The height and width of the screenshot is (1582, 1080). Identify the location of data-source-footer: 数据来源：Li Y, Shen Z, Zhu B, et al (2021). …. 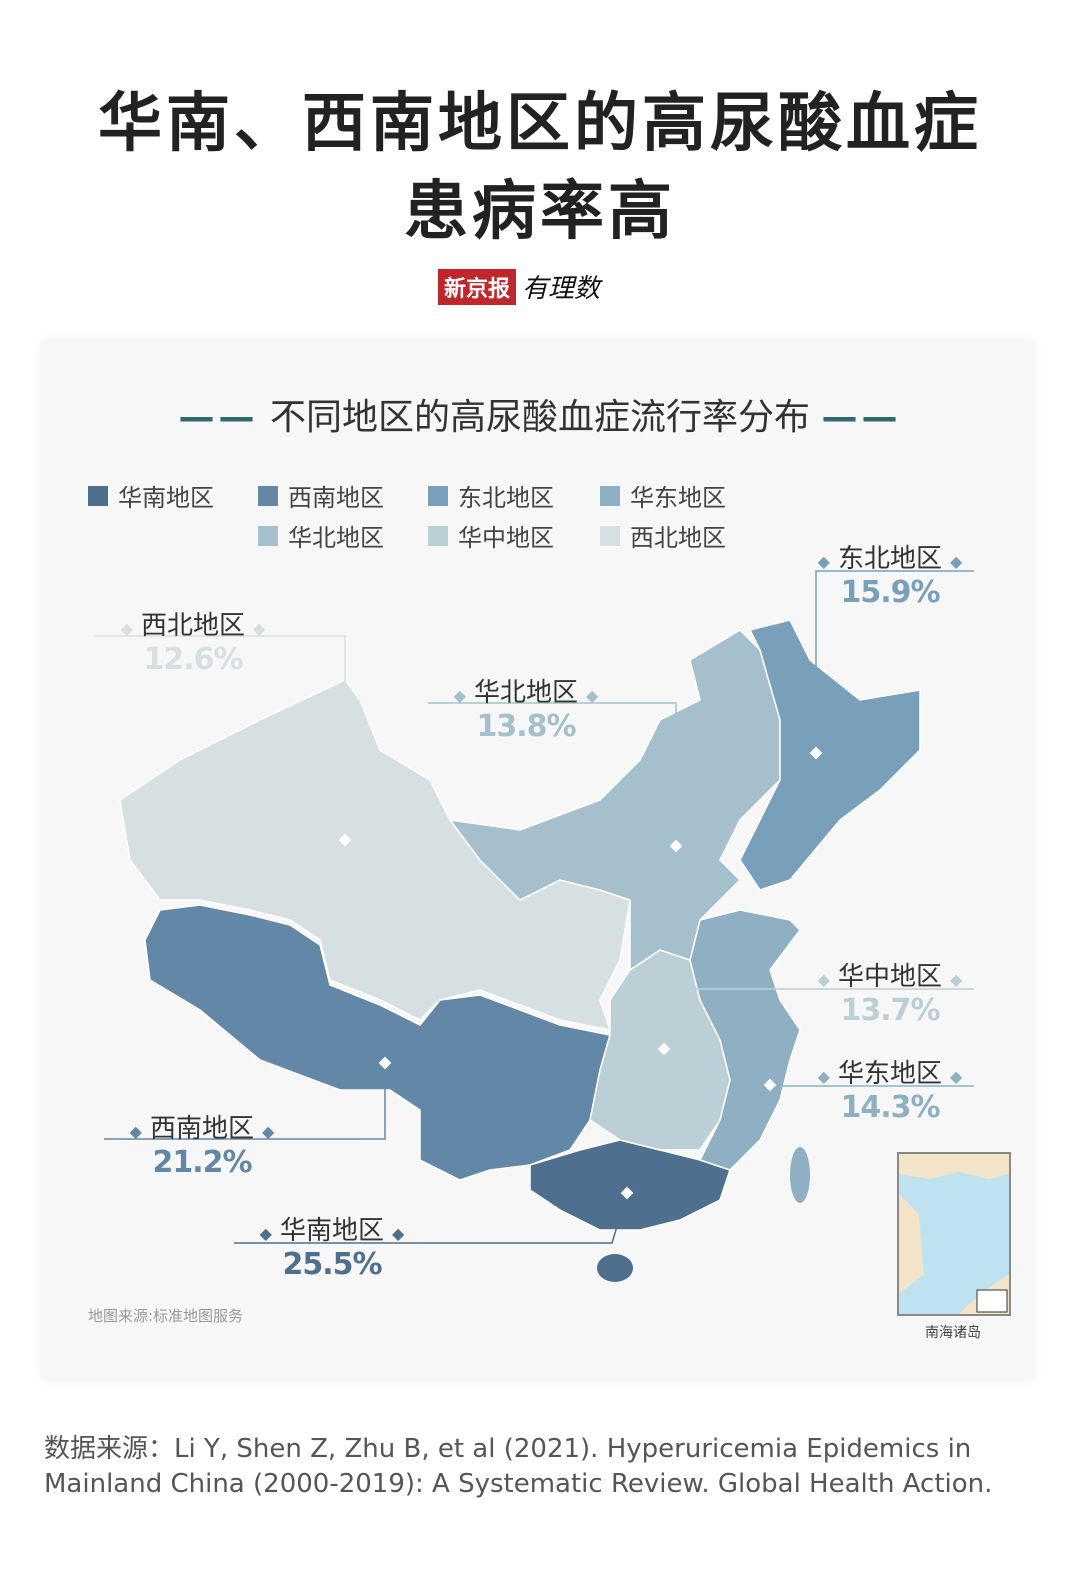
(518, 1466).